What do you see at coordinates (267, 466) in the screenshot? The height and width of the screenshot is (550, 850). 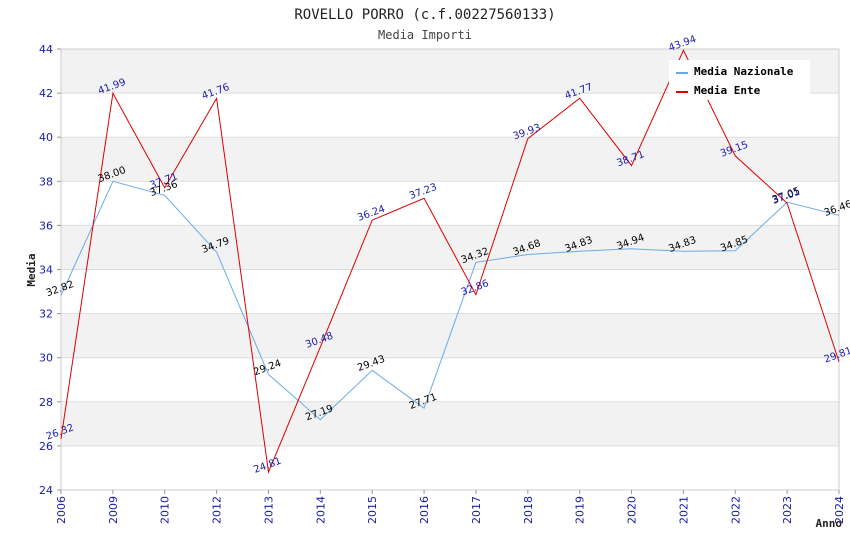 I see `data-label: 24.81` at bounding box center [267, 466].